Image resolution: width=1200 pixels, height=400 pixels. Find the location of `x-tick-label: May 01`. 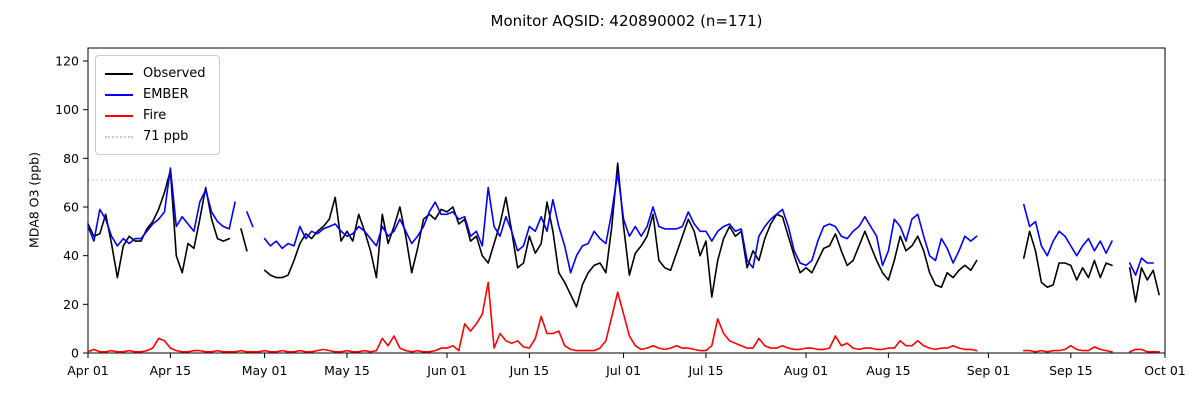

x-tick-label: May 01 is located at coordinates (265, 370).